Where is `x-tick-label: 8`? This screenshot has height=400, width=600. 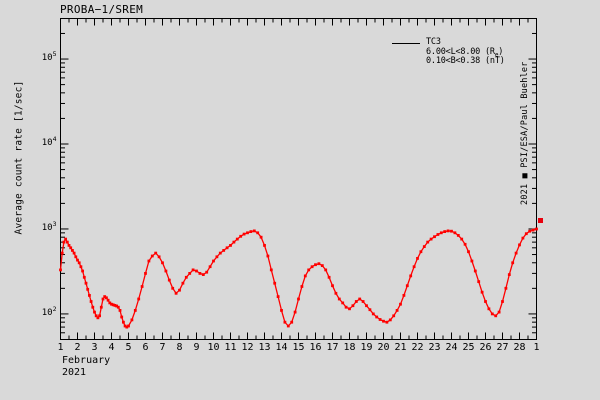 x-tick-label: 8 is located at coordinates (179, 347).